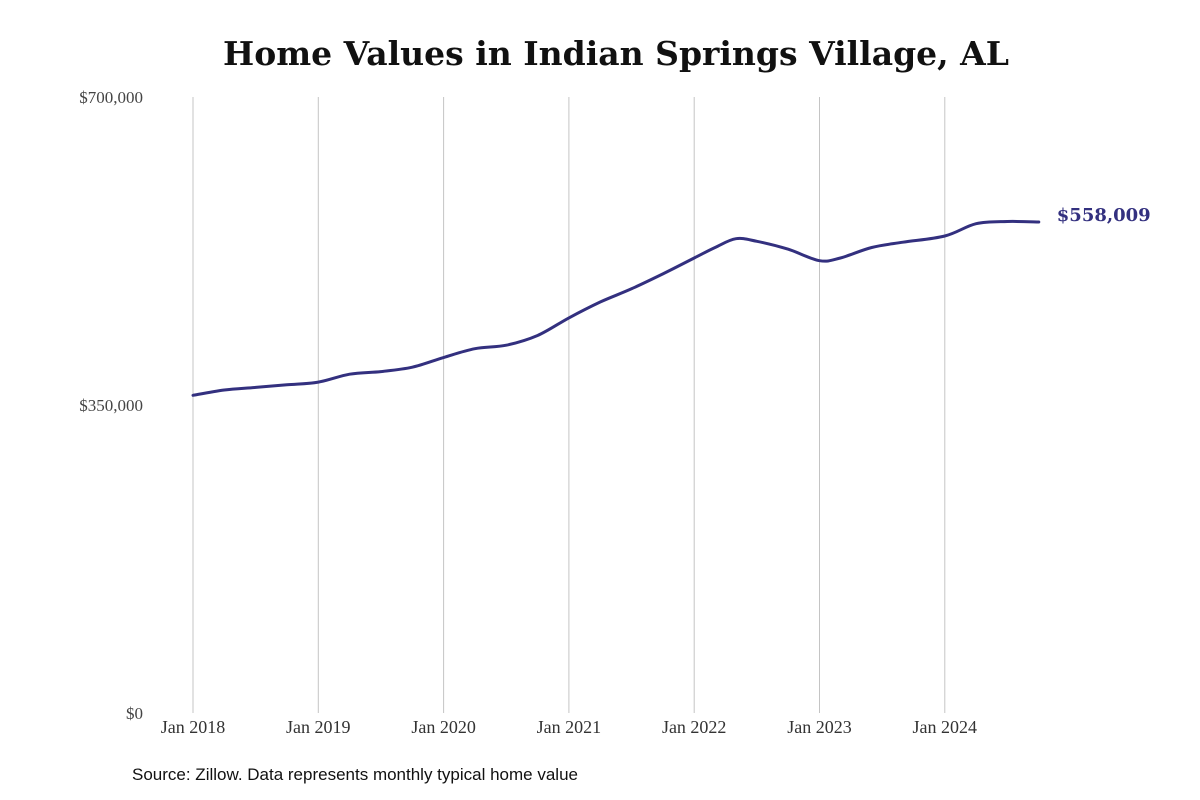 This screenshot has width=1200, height=800. I want to click on x-tick-label: Jan 2023, so click(819, 727).